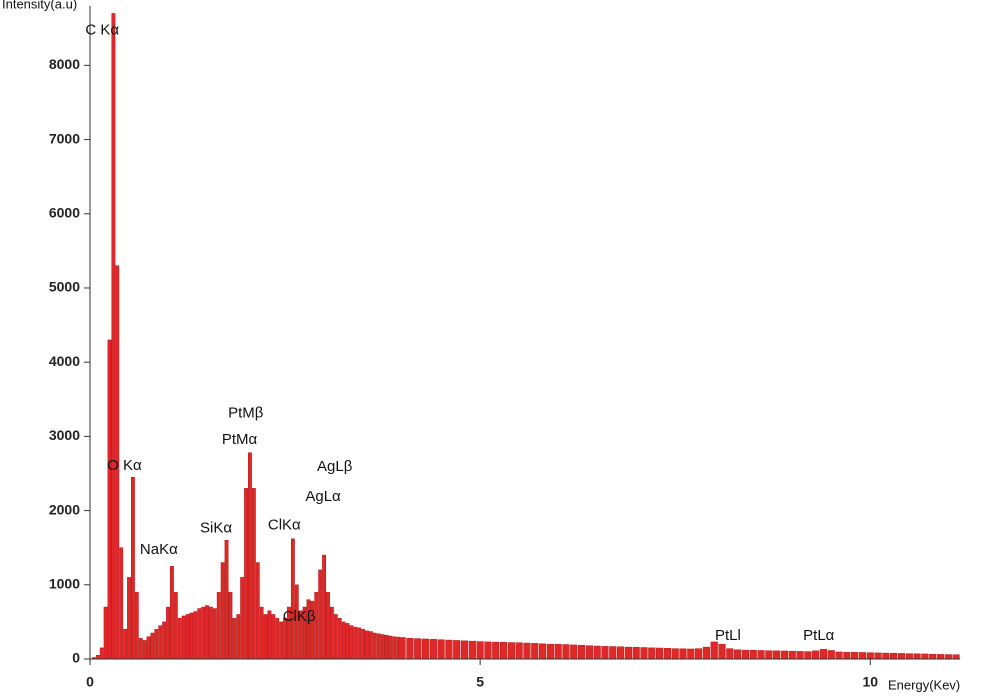  Describe the element at coordinates (64, 212) in the screenshot. I see `y-tick-label: 6000` at that location.